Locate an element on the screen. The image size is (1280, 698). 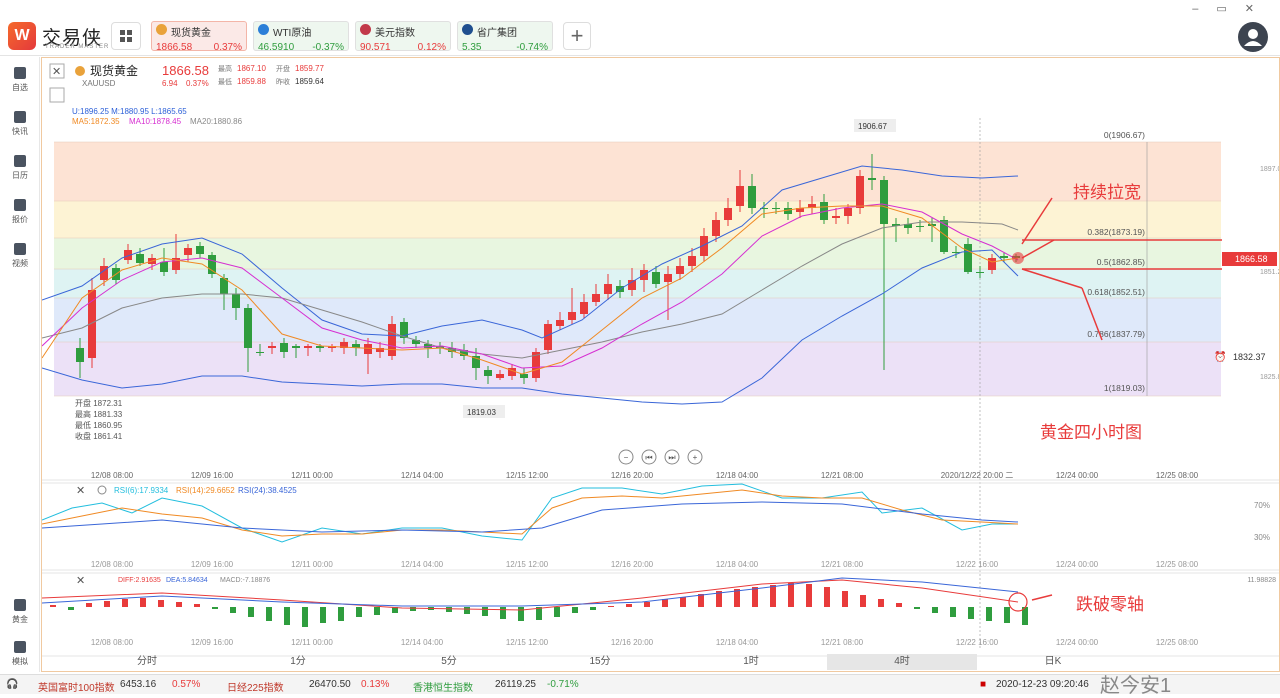
add-ticker-button: + is located at coordinates (577, 36).